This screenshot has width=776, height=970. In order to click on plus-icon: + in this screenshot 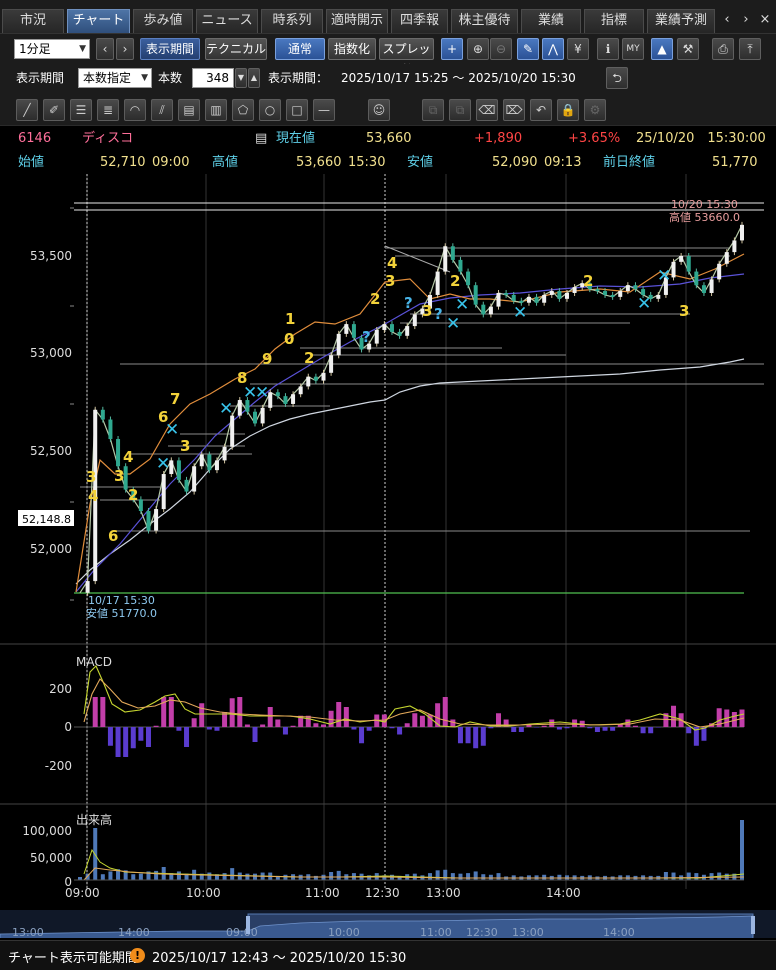, I will do `click(452, 49)`.